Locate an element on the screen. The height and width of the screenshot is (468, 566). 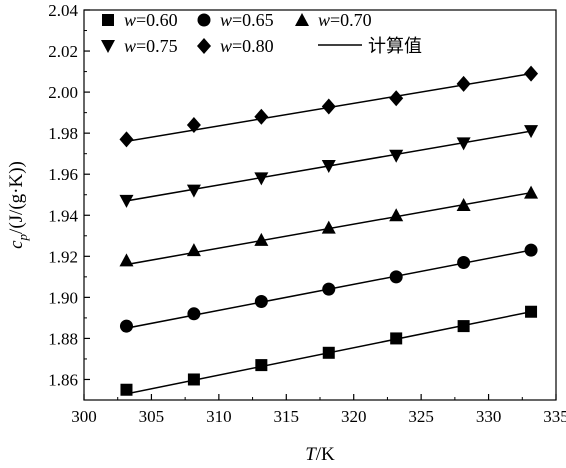
legend-marker-circle is located at coordinates (204, 20).